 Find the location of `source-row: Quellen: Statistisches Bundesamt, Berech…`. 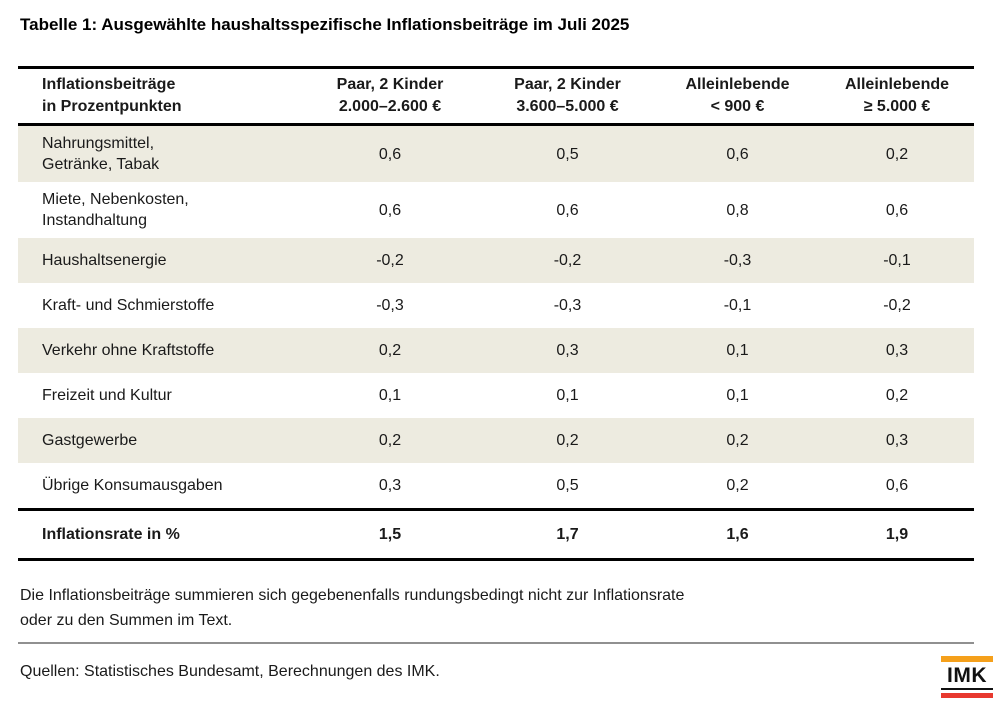

source-row: Quellen: Statistisches Bundesamt, Berech… is located at coordinates (506, 677).